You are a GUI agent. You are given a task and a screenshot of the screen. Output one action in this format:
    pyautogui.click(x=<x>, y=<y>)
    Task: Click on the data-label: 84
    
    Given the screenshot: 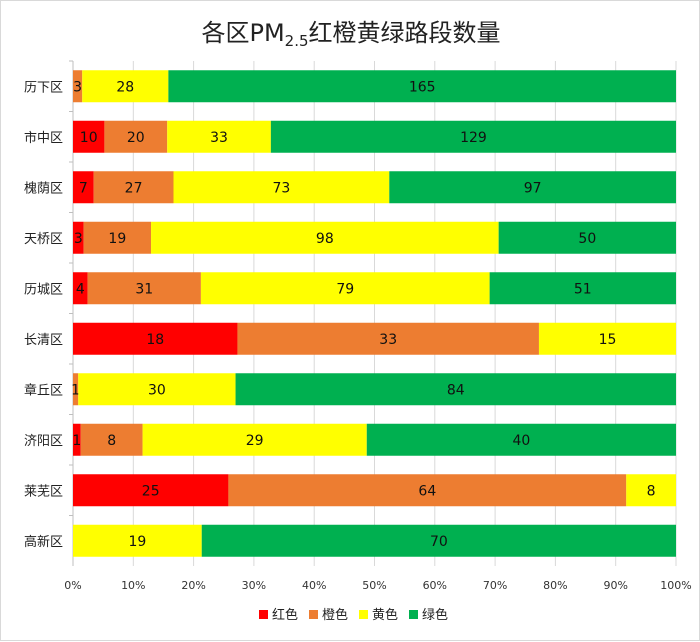 What is the action you would take?
    pyautogui.click(x=456, y=390)
    